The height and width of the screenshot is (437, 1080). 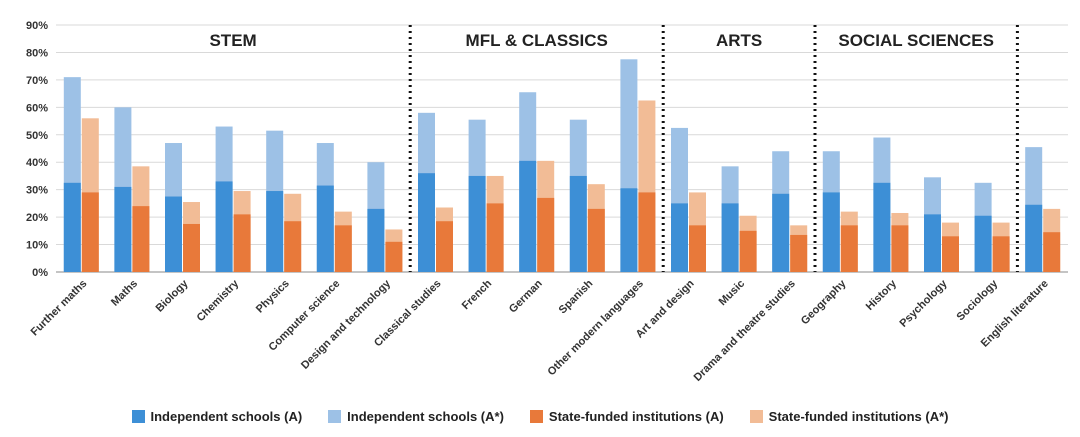 What do you see at coordinates (37, 246) in the screenshot?
I see `y-tick-label: 10%` at bounding box center [37, 246].